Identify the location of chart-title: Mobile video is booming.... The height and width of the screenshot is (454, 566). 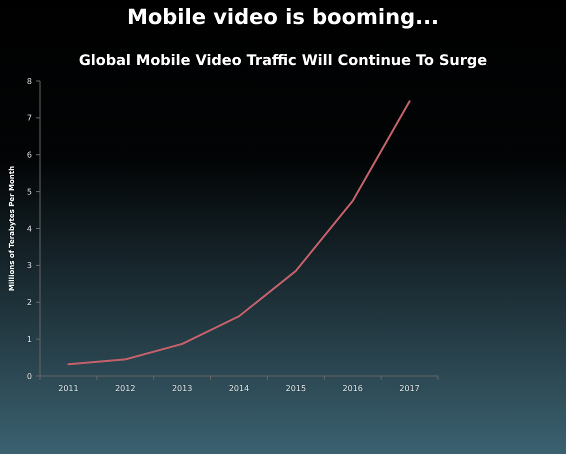
(283, 17).